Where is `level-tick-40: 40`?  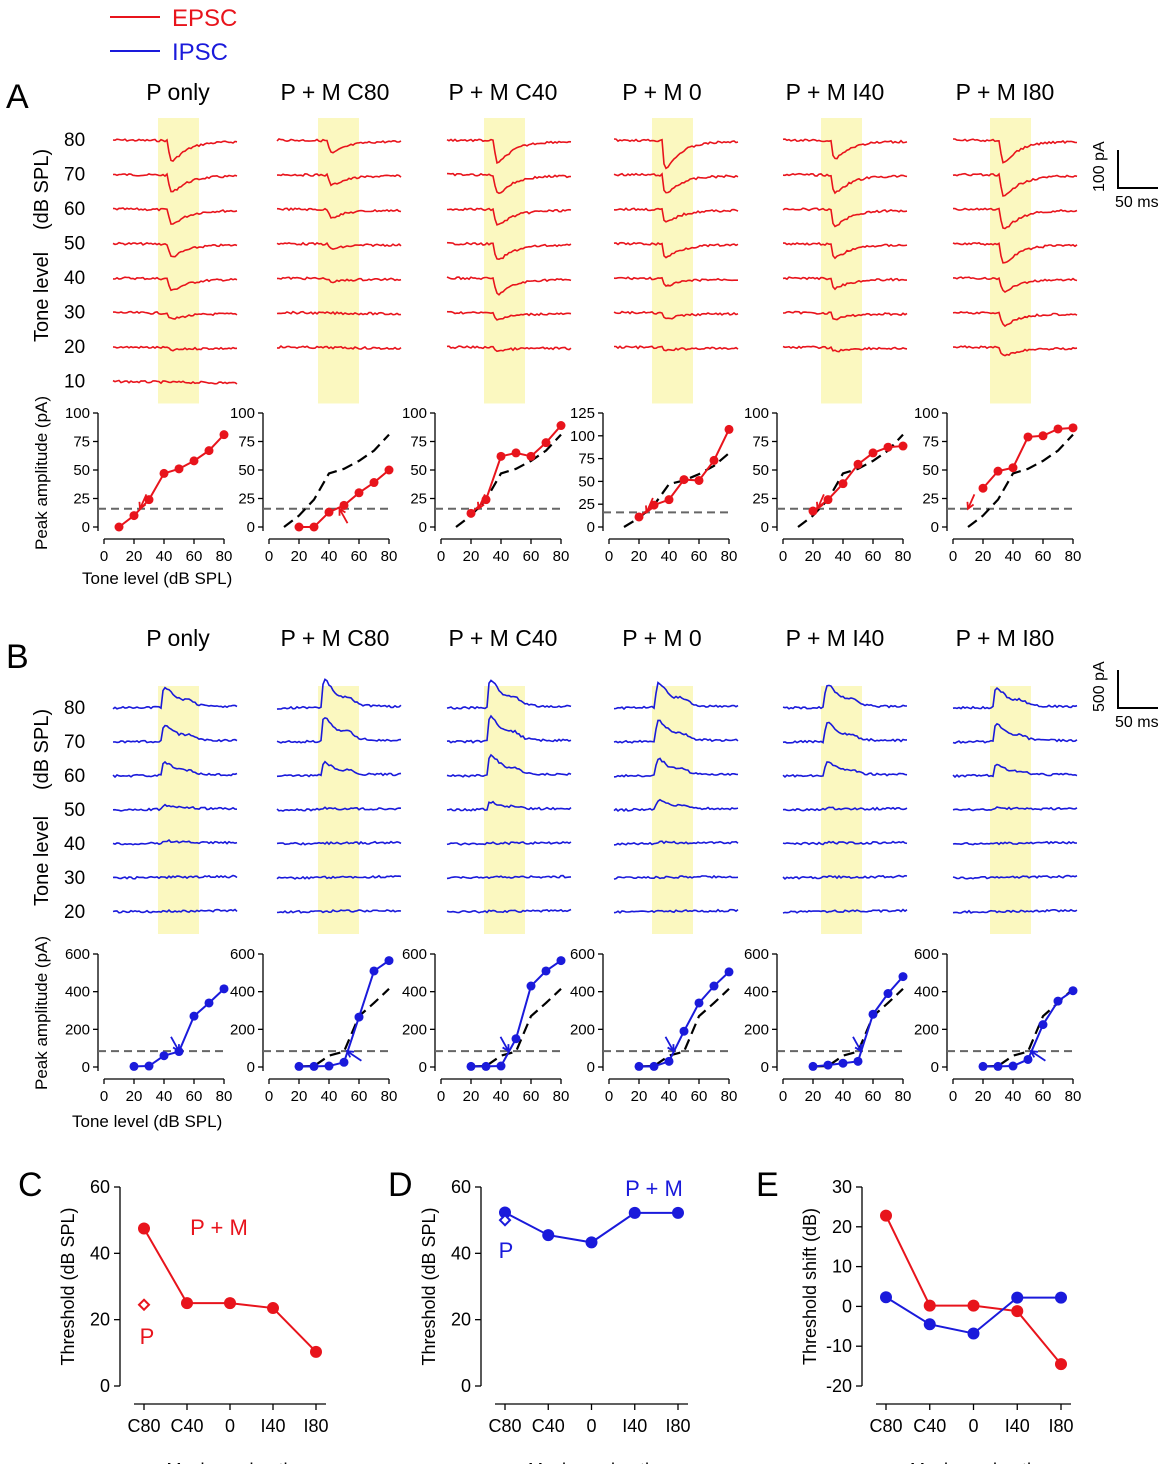
level-tick-40: 40 is located at coordinates (74, 278).